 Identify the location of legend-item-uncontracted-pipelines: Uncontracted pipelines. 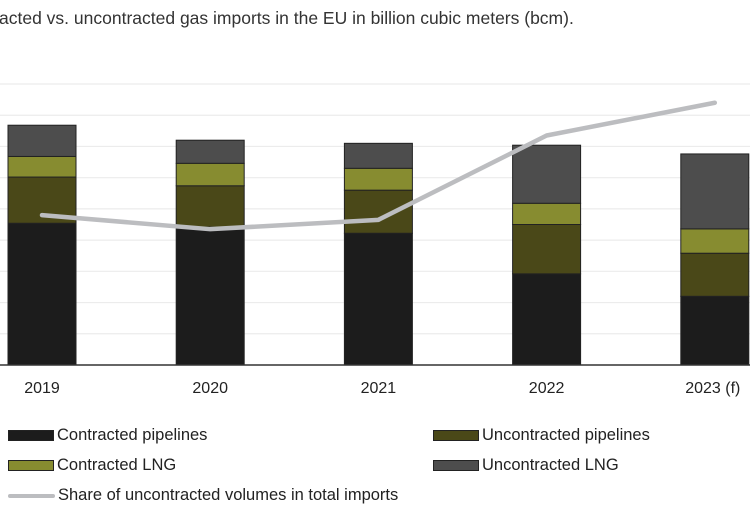
(541, 435).